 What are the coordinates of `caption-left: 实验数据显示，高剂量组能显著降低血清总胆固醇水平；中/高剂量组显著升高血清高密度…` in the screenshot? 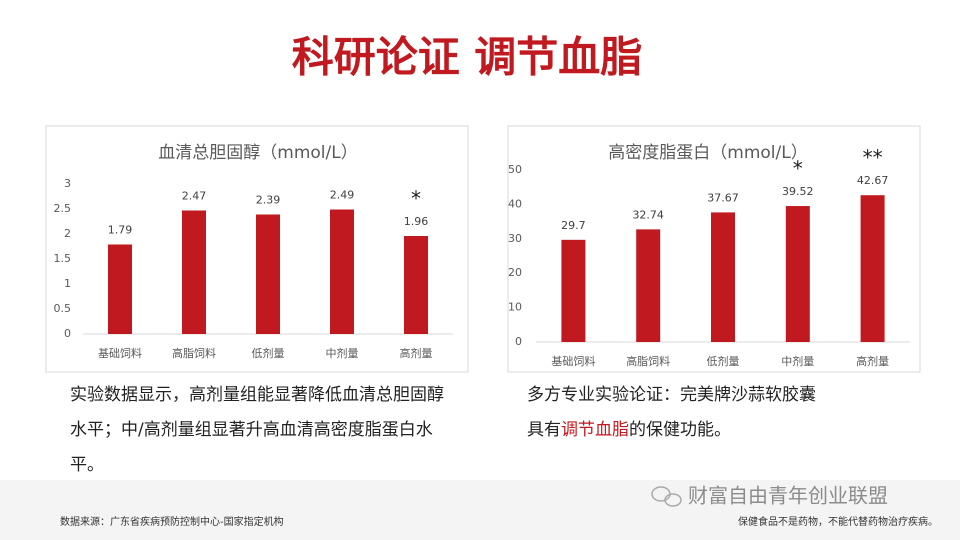 It's located at (257, 430).